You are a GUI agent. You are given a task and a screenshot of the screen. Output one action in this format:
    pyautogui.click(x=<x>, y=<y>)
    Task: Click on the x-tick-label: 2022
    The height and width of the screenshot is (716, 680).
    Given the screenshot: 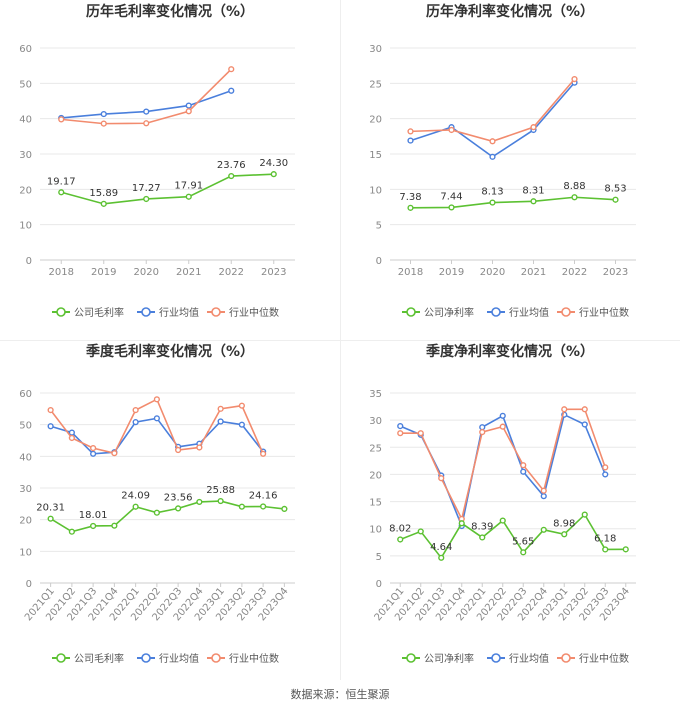 What is the action you would take?
    pyautogui.click(x=231, y=272)
    